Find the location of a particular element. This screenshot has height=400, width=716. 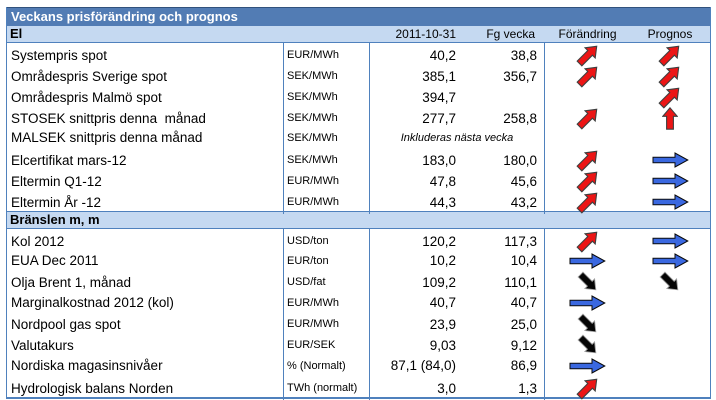

table-row: Eltermin År -12 EUR/MWh 44,3 43,2 is located at coordinates (358, 202).